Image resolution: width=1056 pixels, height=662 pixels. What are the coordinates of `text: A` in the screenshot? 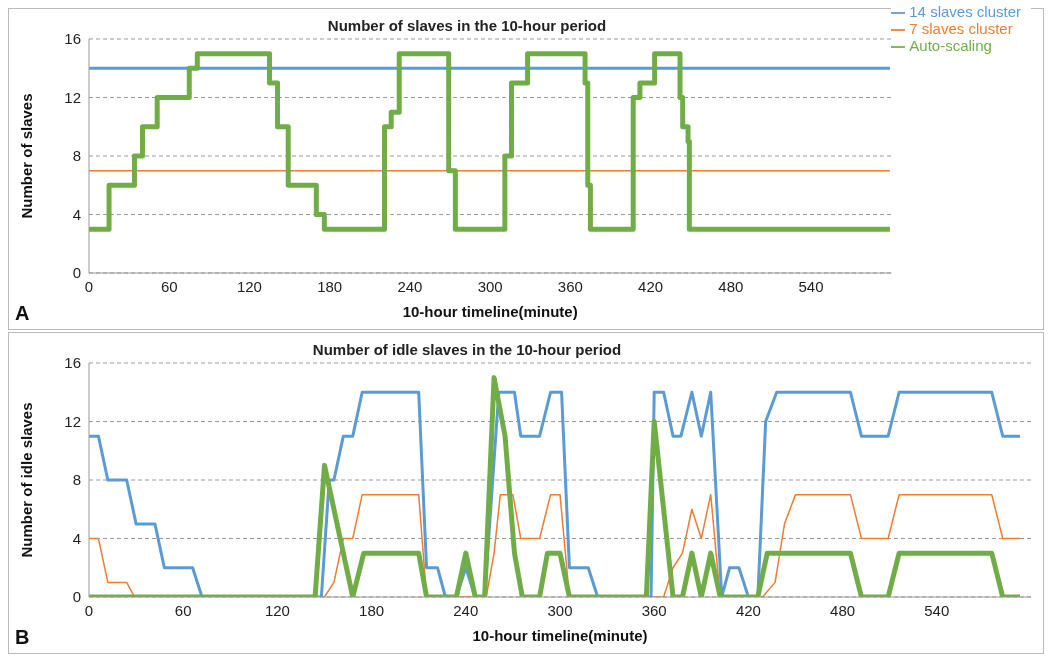 It's located at (22, 313).